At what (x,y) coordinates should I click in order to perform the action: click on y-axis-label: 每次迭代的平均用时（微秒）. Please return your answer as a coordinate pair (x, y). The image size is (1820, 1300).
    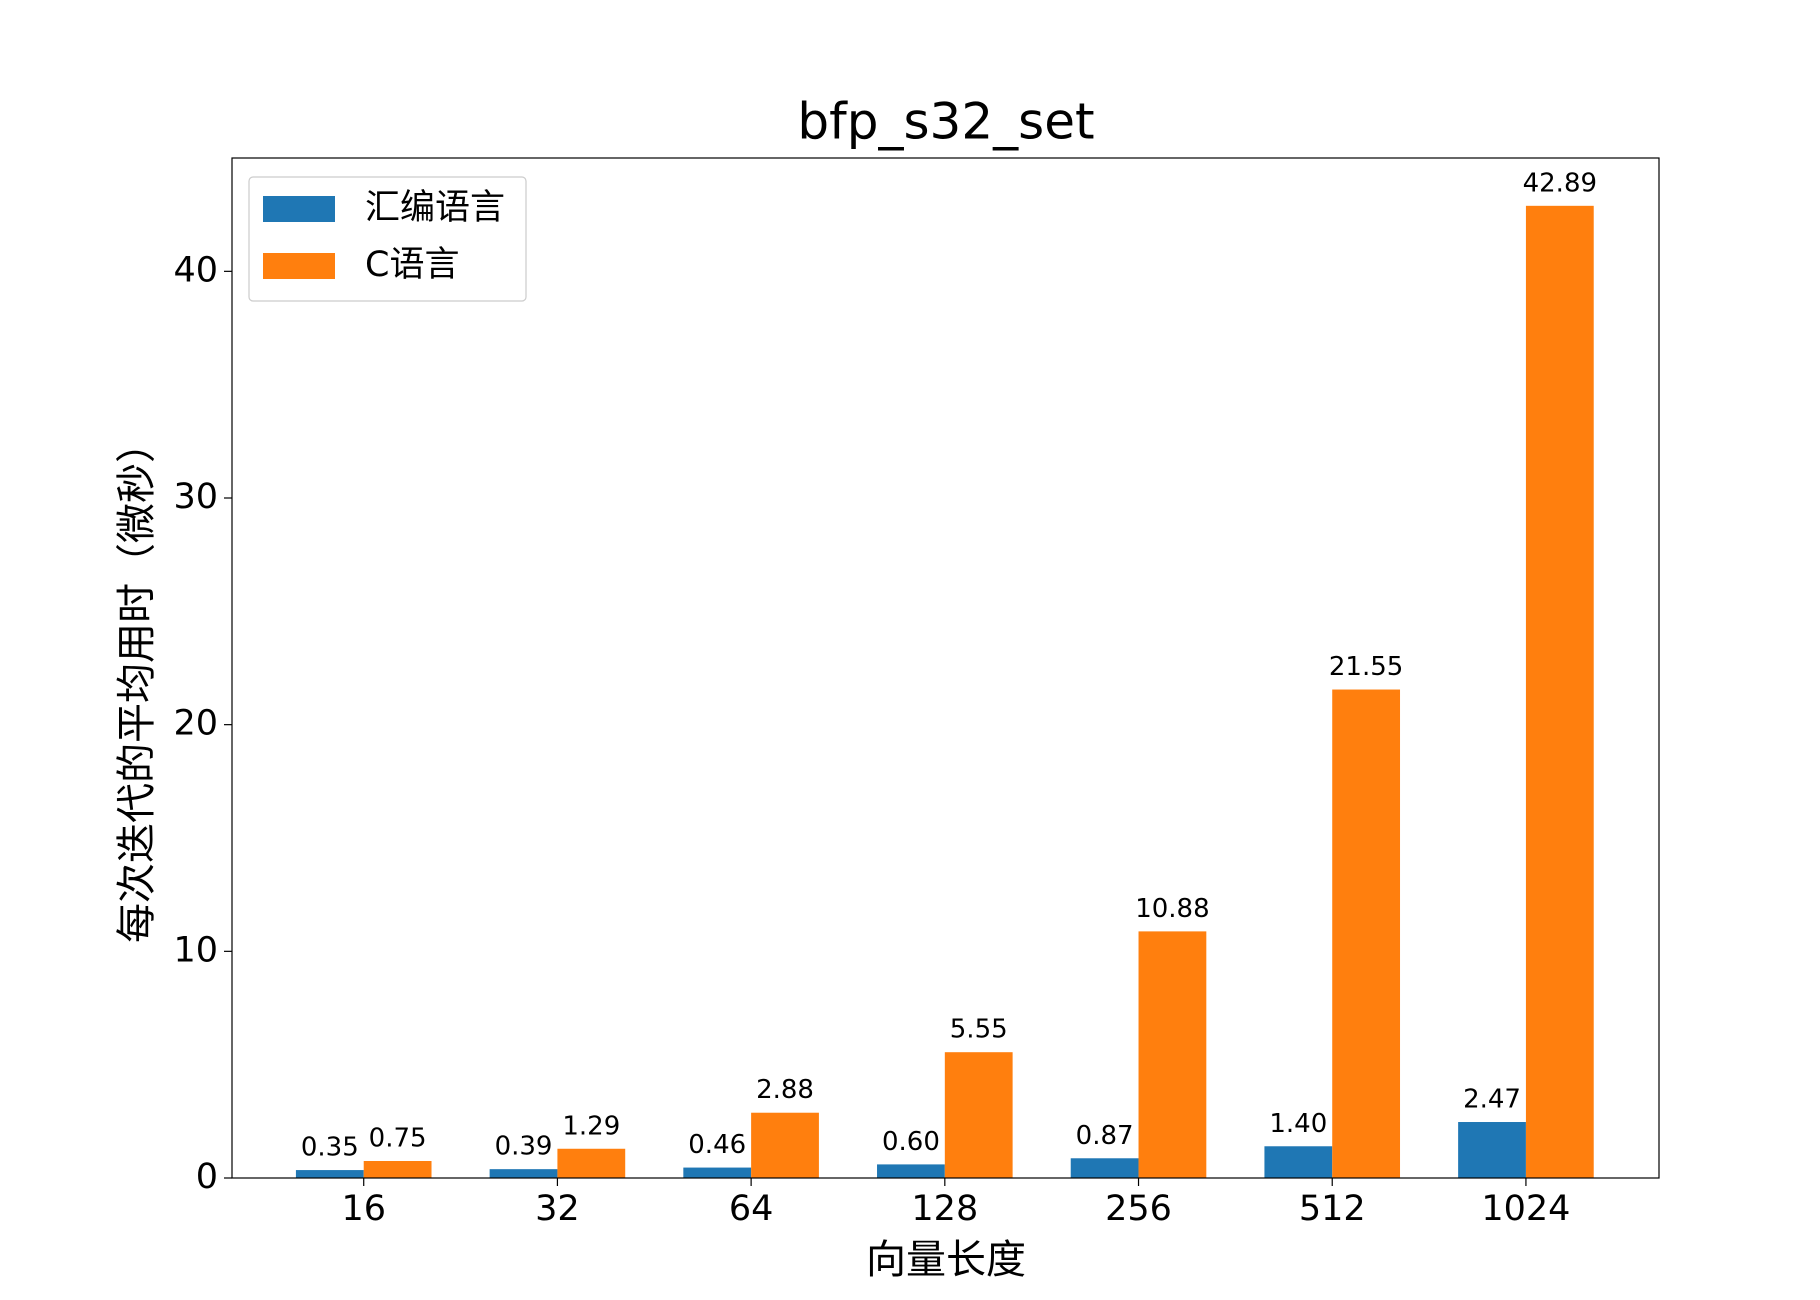
    Looking at the image, I should click on (137, 683).